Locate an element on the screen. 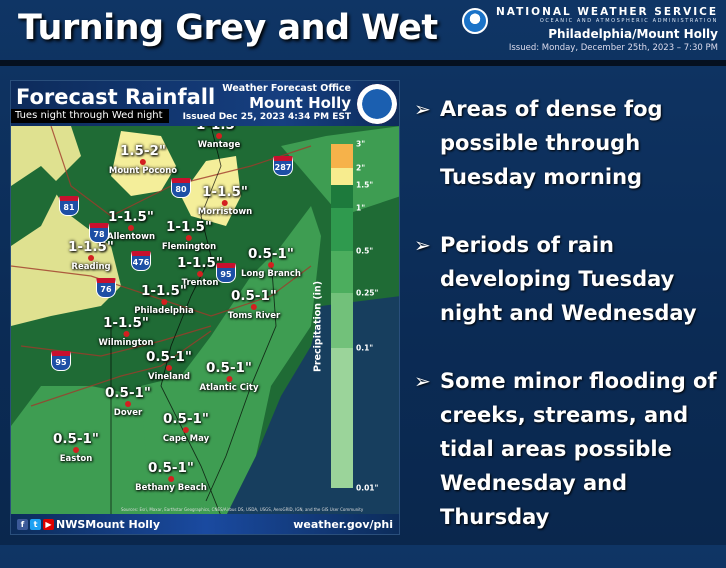  legend-tick-label: 0.01" is located at coordinates (367, 488).